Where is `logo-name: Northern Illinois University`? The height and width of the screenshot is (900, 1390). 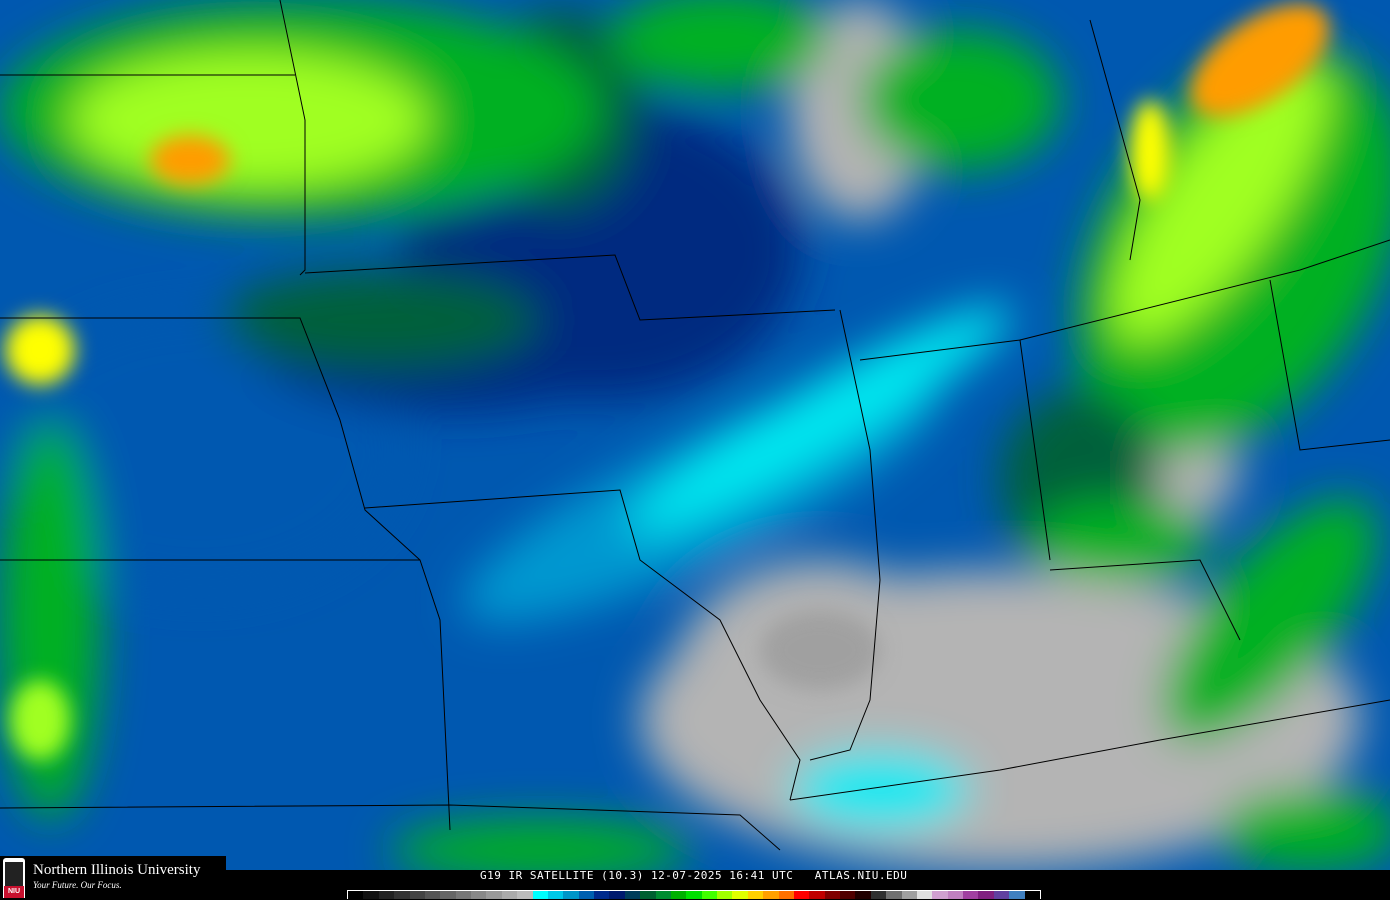 logo-name: Northern Illinois University is located at coordinates (117, 870).